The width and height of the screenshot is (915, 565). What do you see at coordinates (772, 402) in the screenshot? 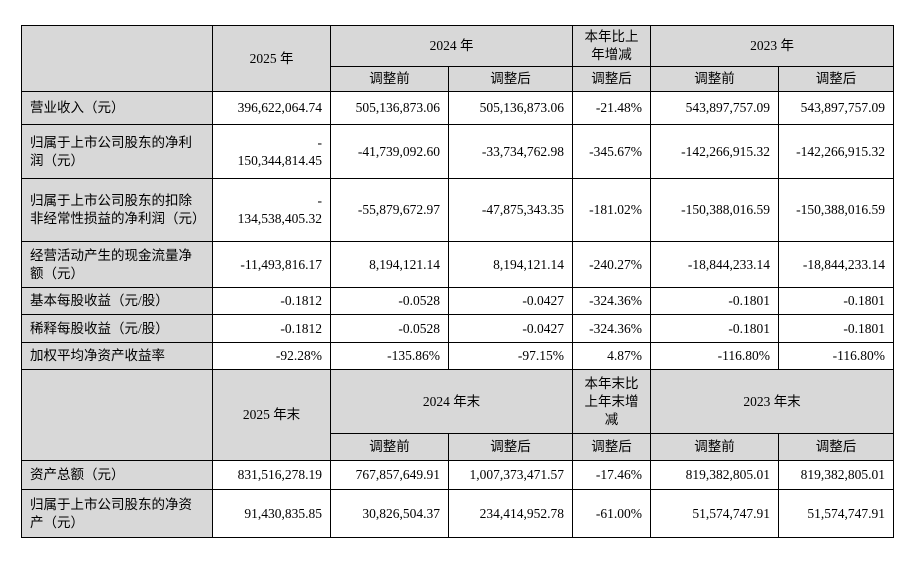
I see `col-header-2023-end: 2023 年末` at bounding box center [772, 402].